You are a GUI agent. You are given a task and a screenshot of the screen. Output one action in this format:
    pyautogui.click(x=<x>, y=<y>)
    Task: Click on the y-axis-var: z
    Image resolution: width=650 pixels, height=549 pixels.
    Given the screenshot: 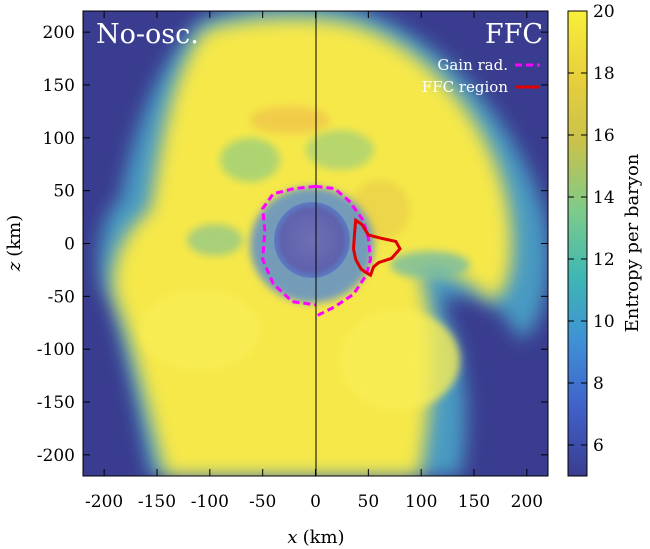 What is the action you would take?
    pyautogui.click(x=14, y=266)
    